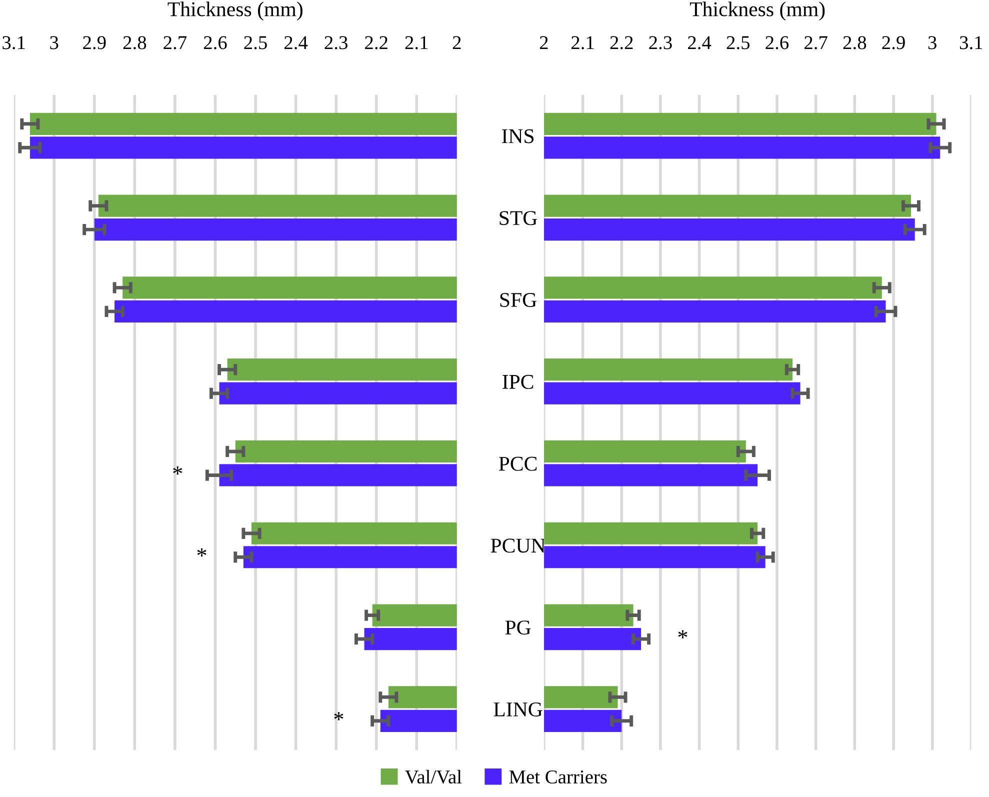  I want to click on y-tick-label: PCUN, so click(518, 545).